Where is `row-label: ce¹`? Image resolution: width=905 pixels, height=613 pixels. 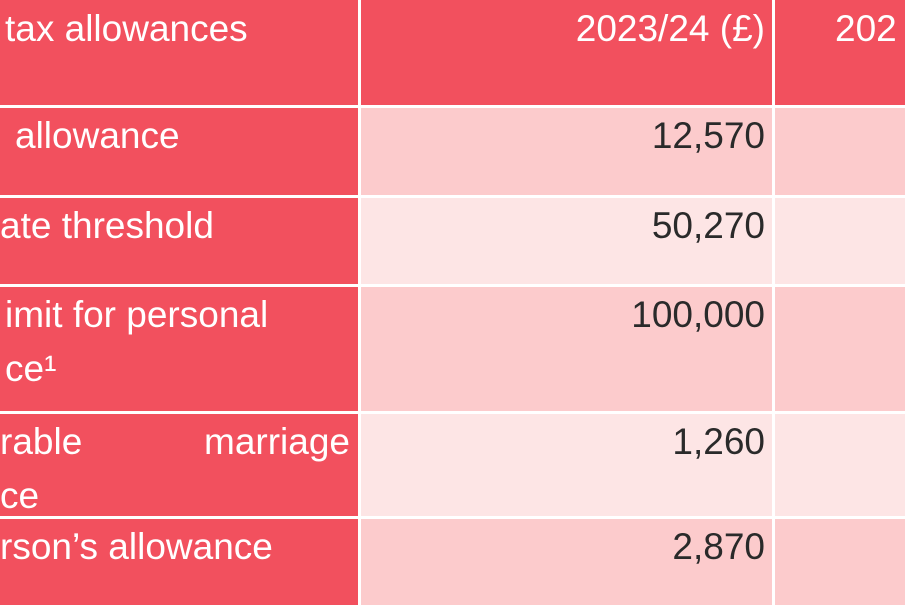
row-label: ce¹ is located at coordinates (31, 368).